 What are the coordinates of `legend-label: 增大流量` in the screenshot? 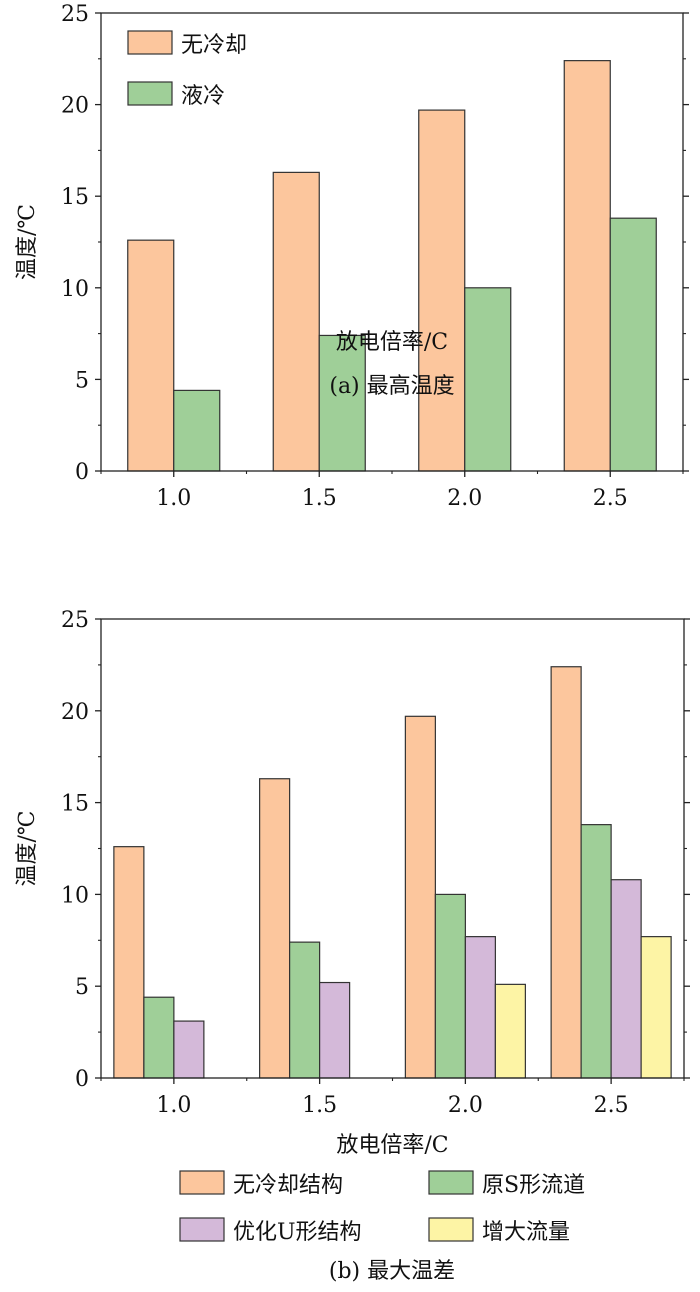 It's located at (526, 1232).